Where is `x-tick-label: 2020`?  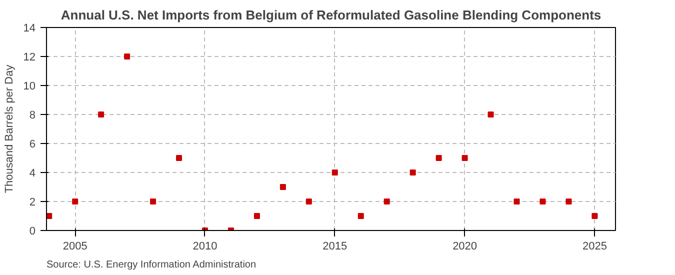
x-tick-label: 2020 is located at coordinates (465, 246).